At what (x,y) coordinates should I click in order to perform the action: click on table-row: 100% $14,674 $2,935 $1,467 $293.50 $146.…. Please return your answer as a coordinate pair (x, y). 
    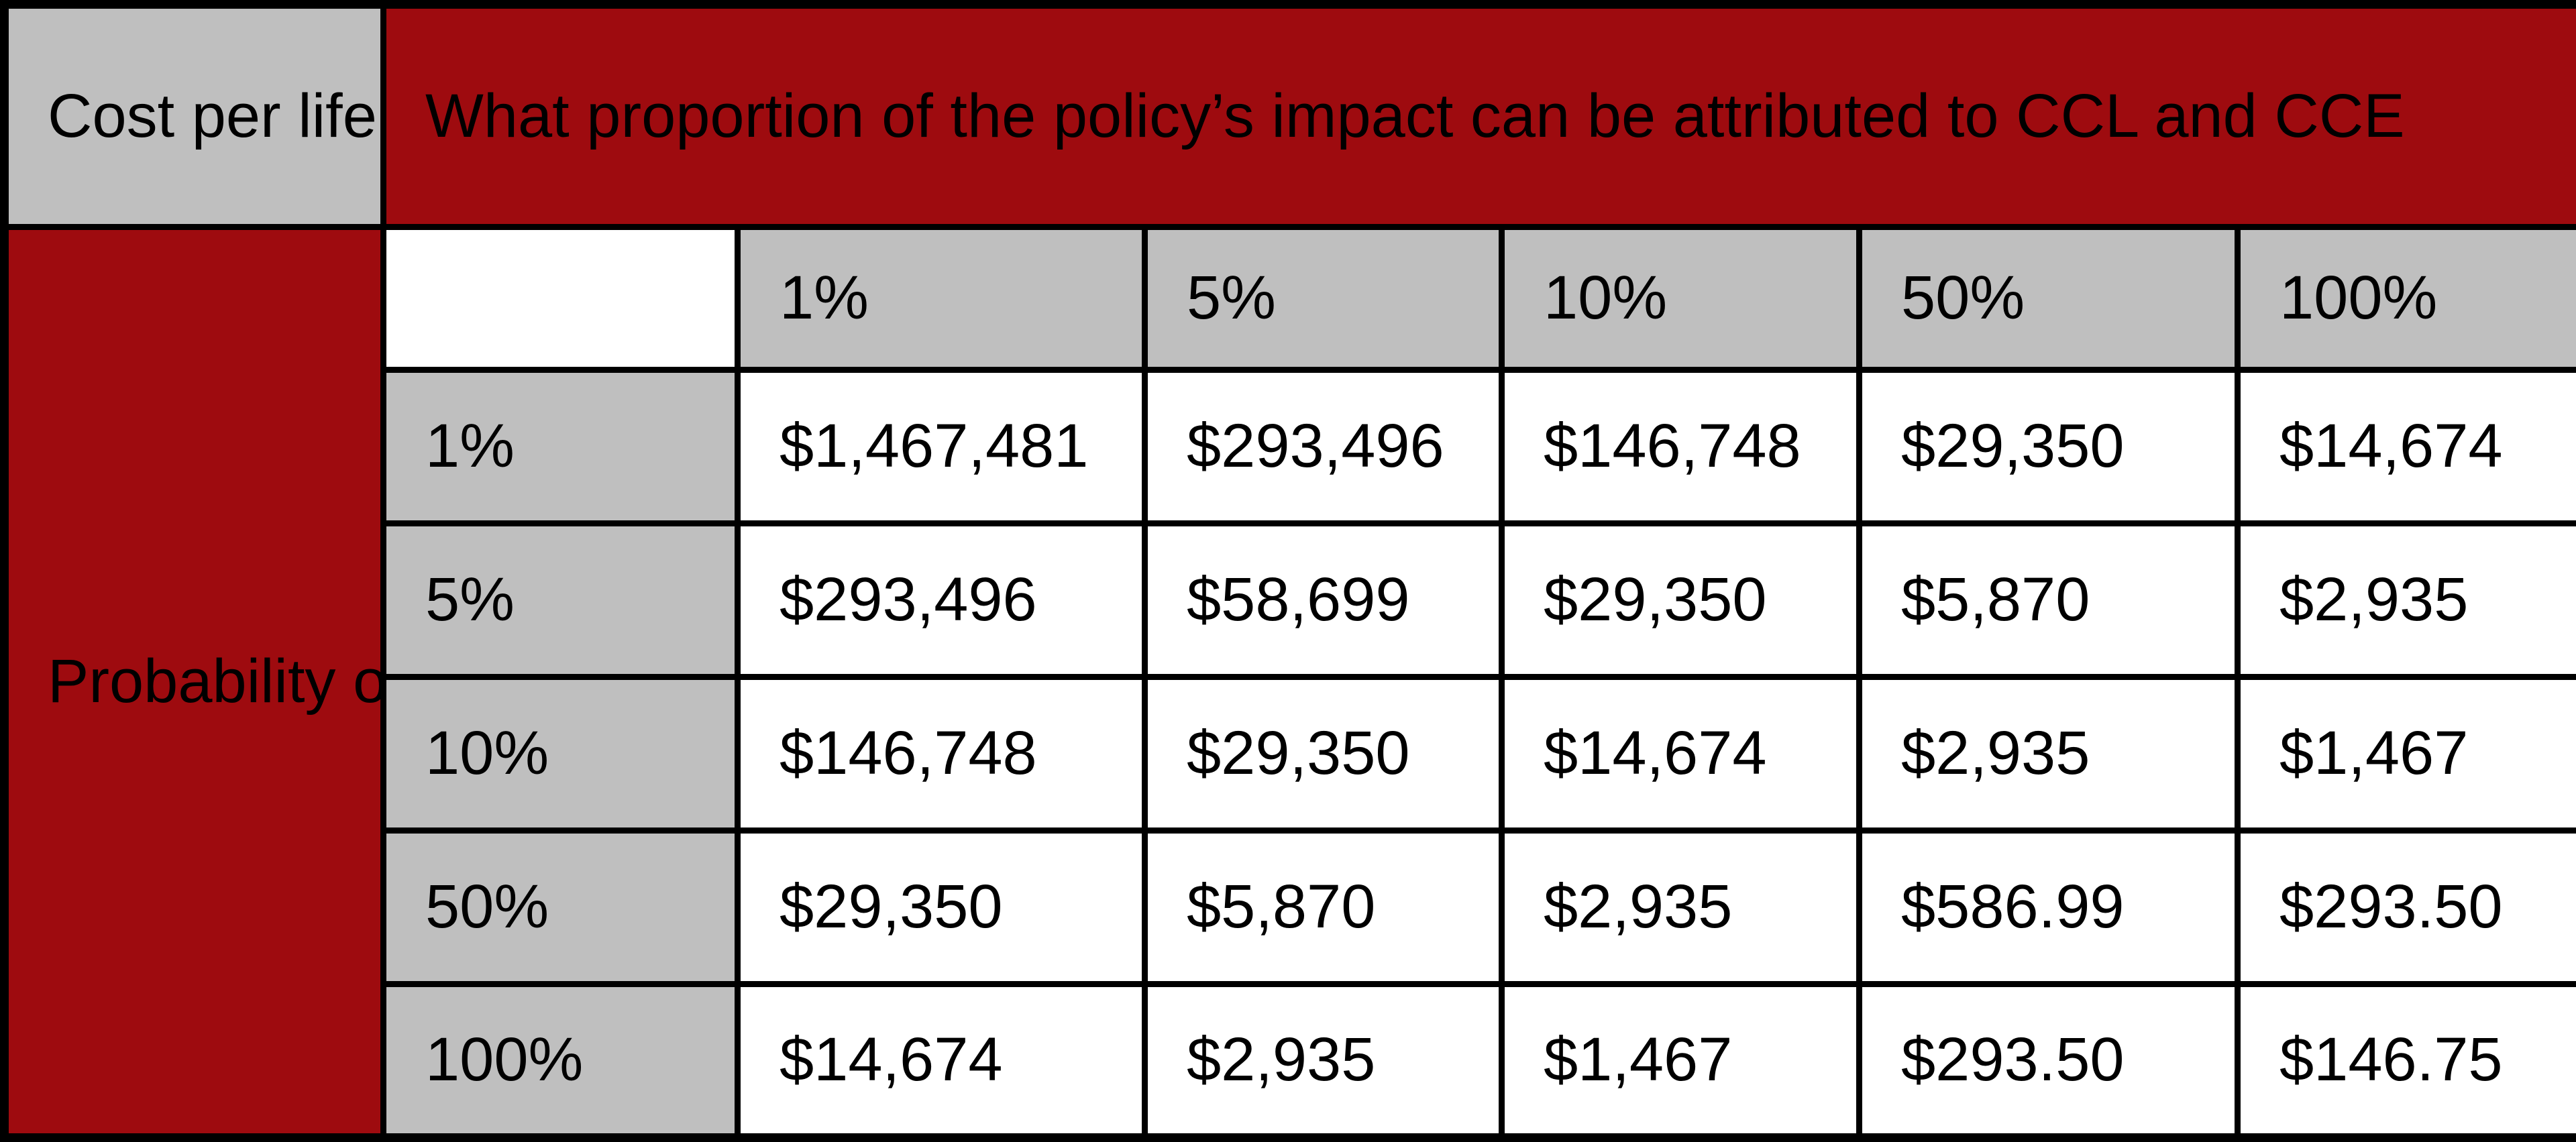
    Looking at the image, I should click on (1290, 1060).